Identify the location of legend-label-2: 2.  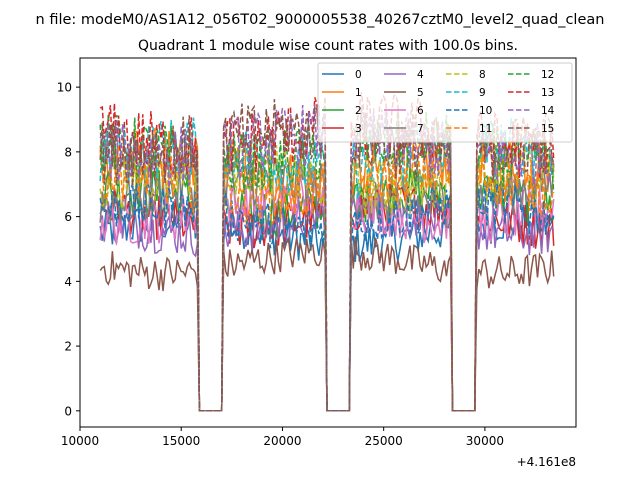
(358, 111).